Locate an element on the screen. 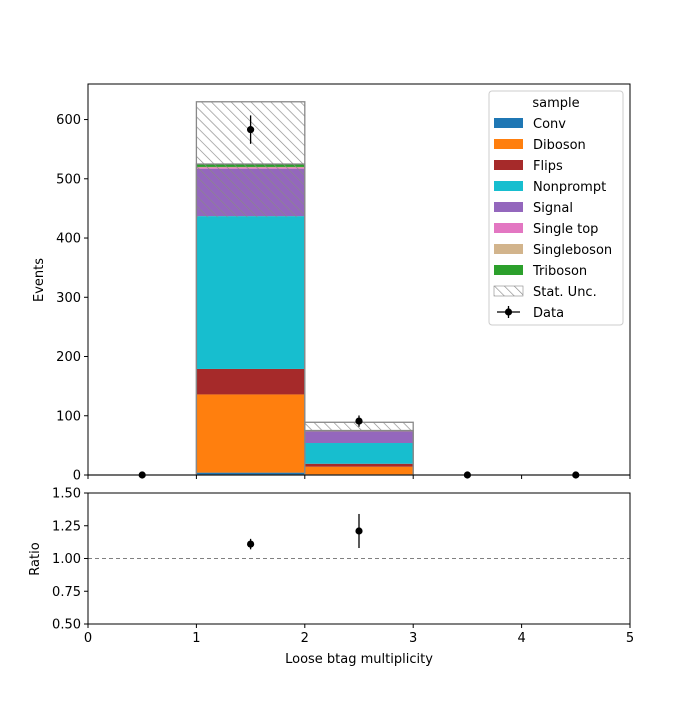 This screenshot has width=700, height=704. legend-label-singleboson: Singleboson is located at coordinates (572, 250).